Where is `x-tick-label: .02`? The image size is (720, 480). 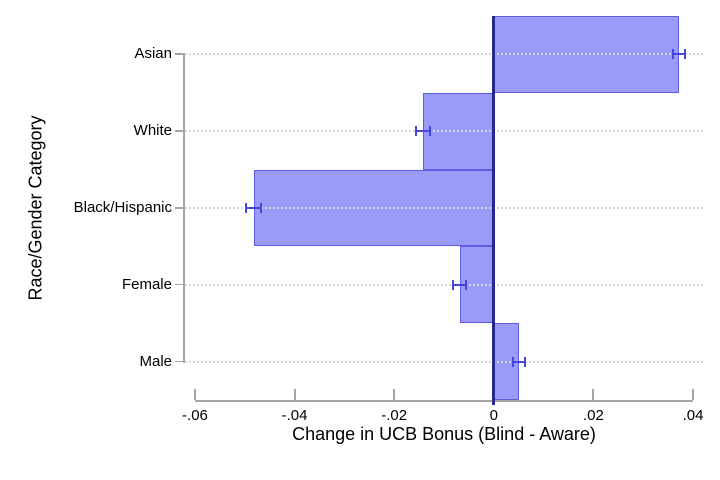 x-tick-label: .02 is located at coordinates (593, 415).